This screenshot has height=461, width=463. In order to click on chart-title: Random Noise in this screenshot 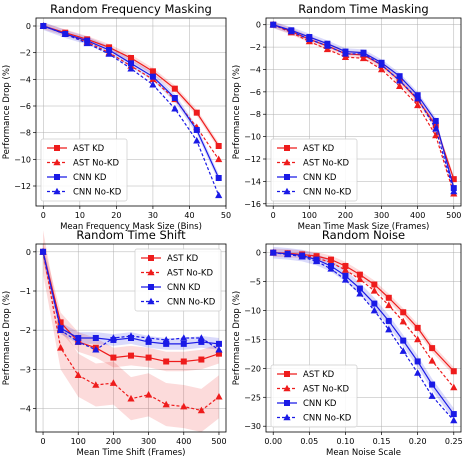, I will do `click(363, 235)`.